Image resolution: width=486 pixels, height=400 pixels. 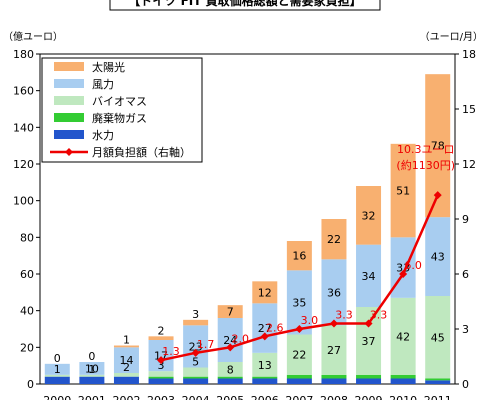 I want to click on left-axis-tick-label: 100, so click(x=23, y=201).